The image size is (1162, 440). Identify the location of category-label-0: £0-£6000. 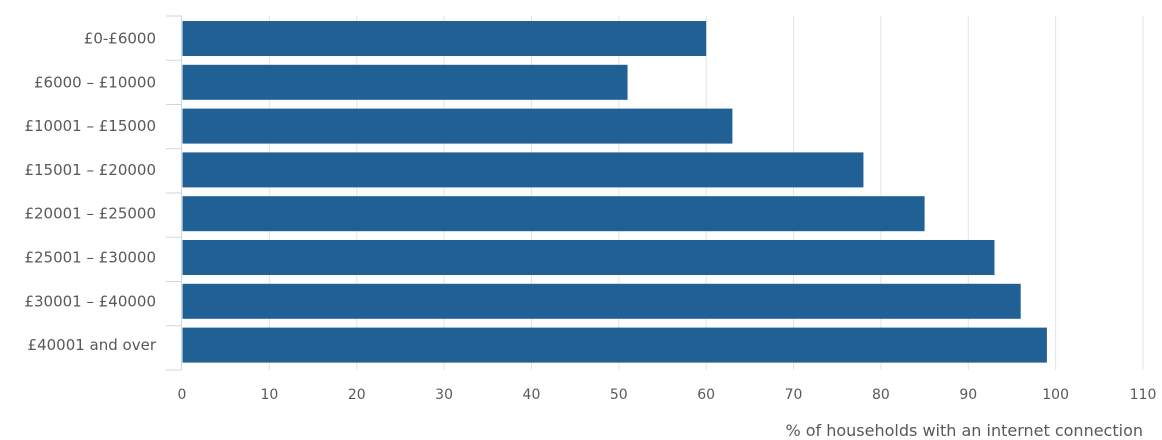
(120, 39).